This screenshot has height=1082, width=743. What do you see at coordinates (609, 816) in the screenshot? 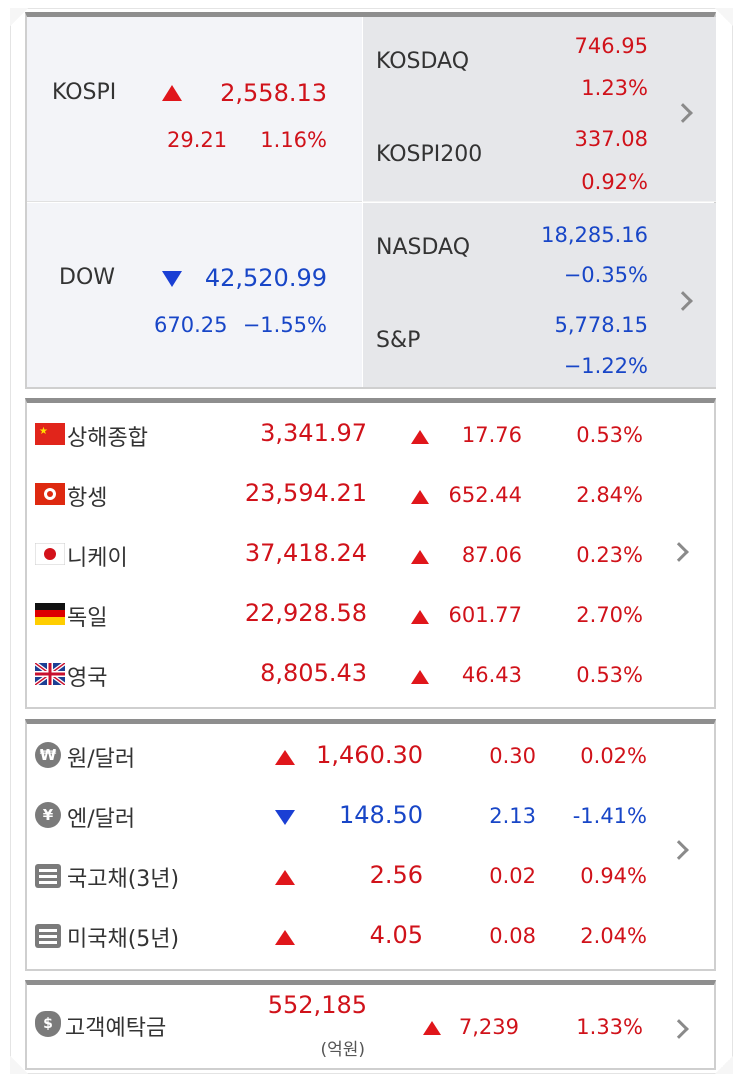
I see `rate-percent: -1.41%` at bounding box center [609, 816].